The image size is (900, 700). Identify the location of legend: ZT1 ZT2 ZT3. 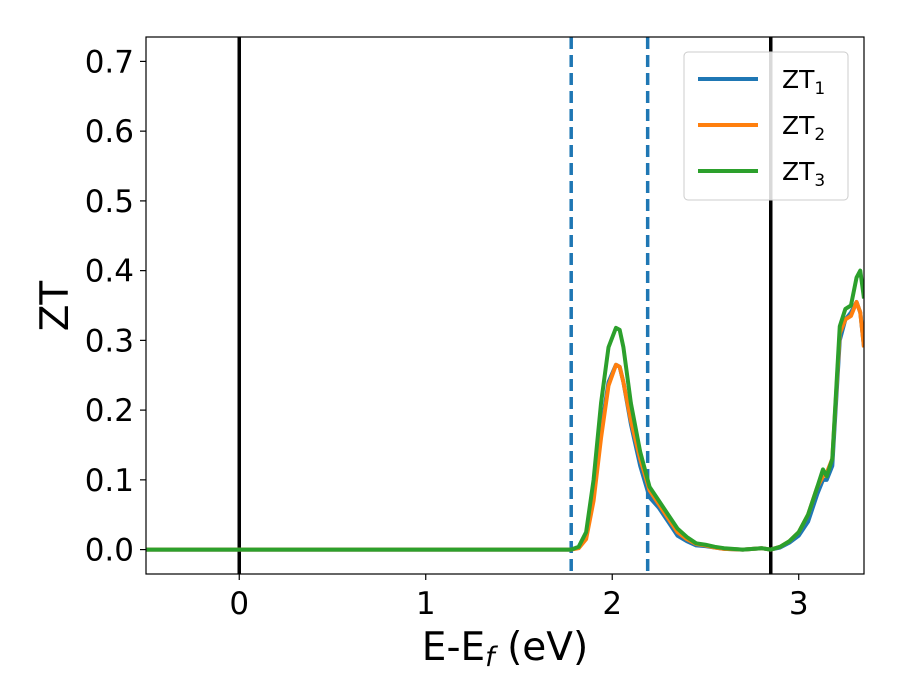
(766, 126).